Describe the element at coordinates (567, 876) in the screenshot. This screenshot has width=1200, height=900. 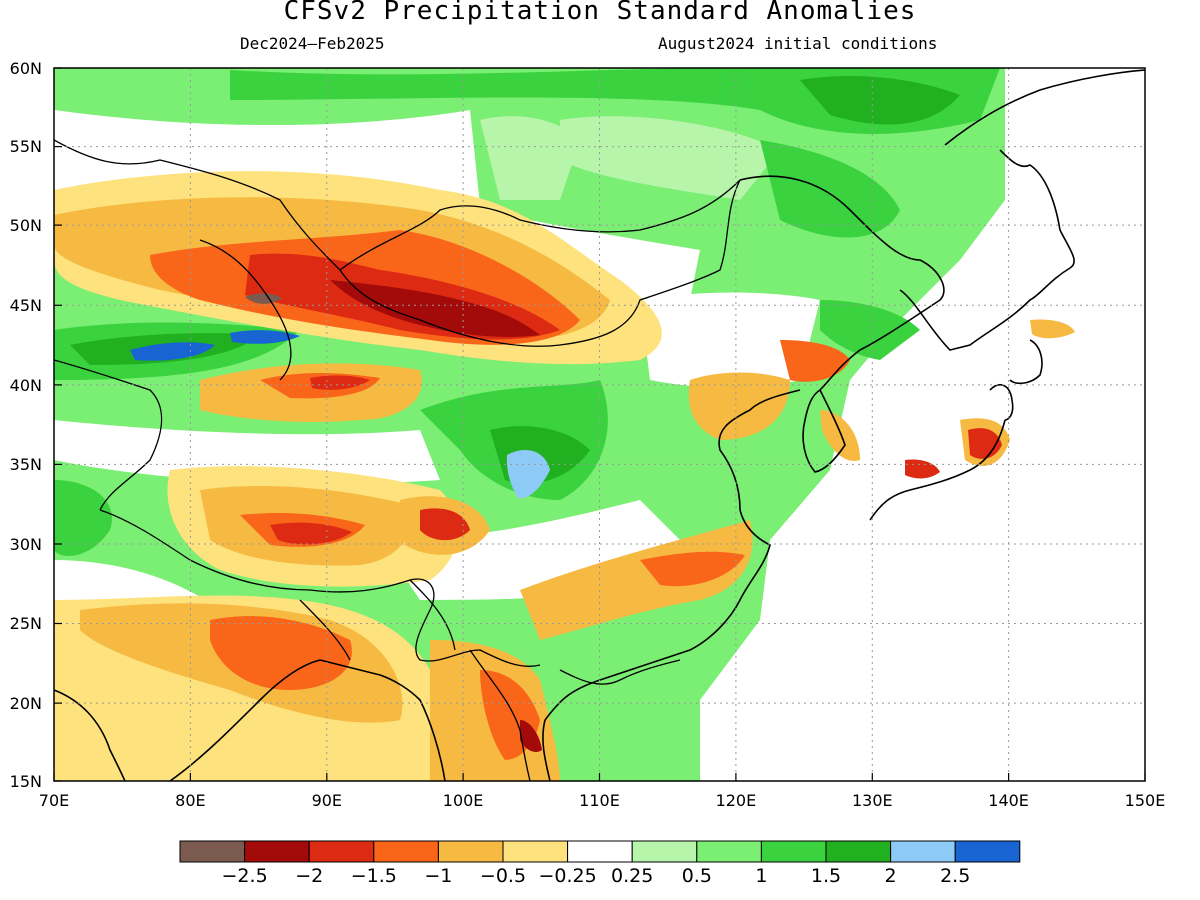
I see `colorbar-label: −0.25` at that location.